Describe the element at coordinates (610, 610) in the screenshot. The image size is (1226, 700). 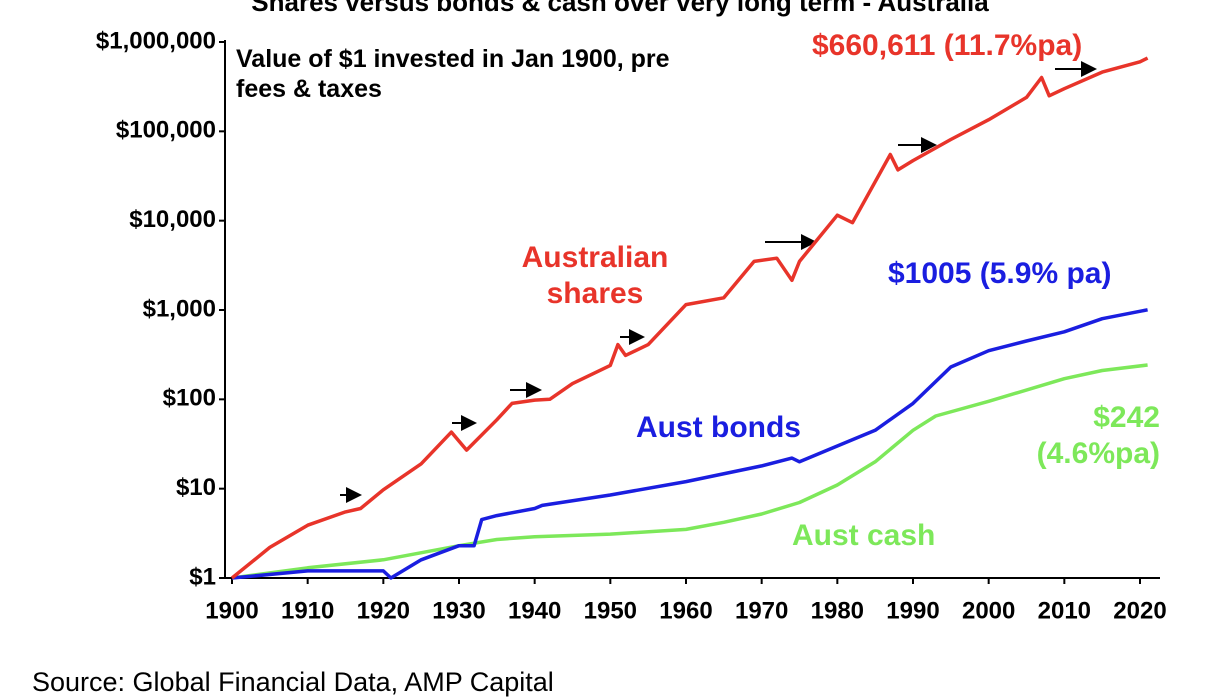
I see `x-tick-label: 1950` at that location.